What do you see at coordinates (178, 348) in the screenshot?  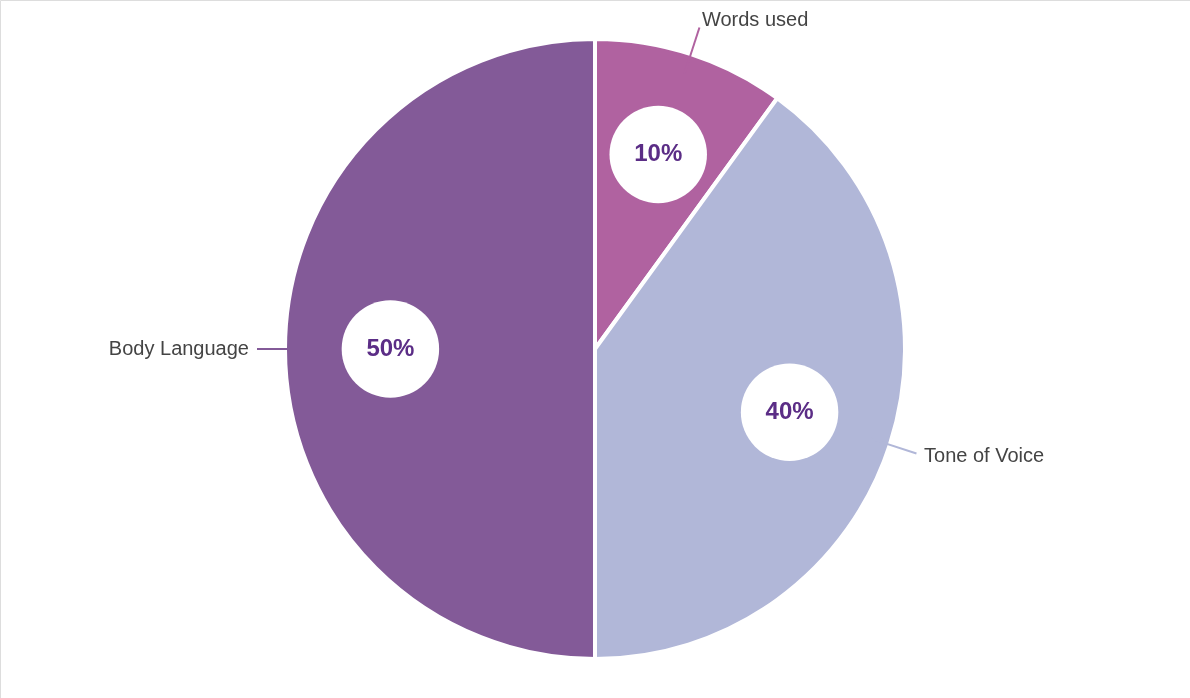 I see `slice-label: Body Language` at bounding box center [178, 348].